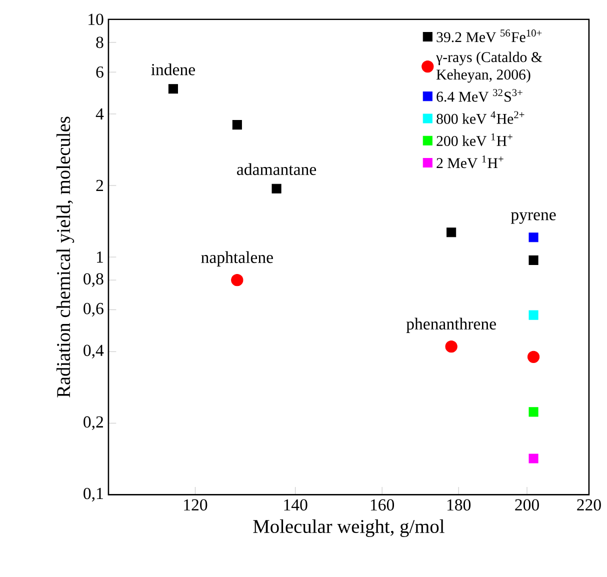  What do you see at coordinates (589, 504) in the screenshot?
I see `x-tick-label: 220` at bounding box center [589, 504].